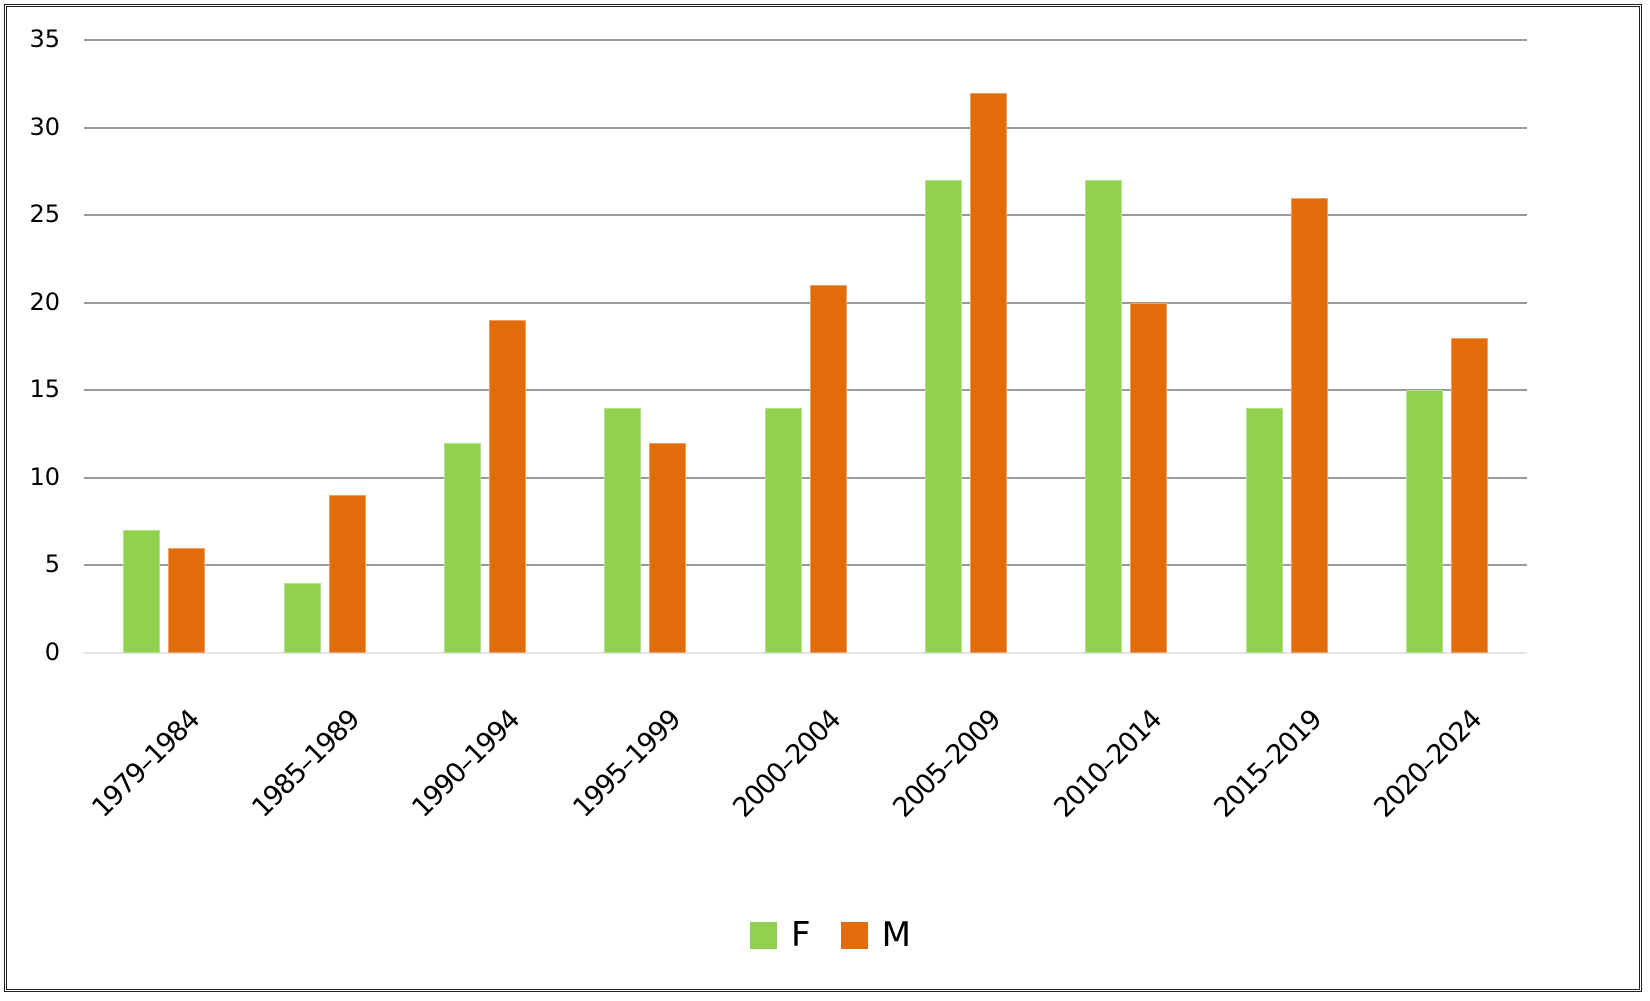 This screenshot has height=1001, width=1650. Describe the element at coordinates (44, 39) in the screenshot. I see `y-axis-tick-label: 35` at that location.